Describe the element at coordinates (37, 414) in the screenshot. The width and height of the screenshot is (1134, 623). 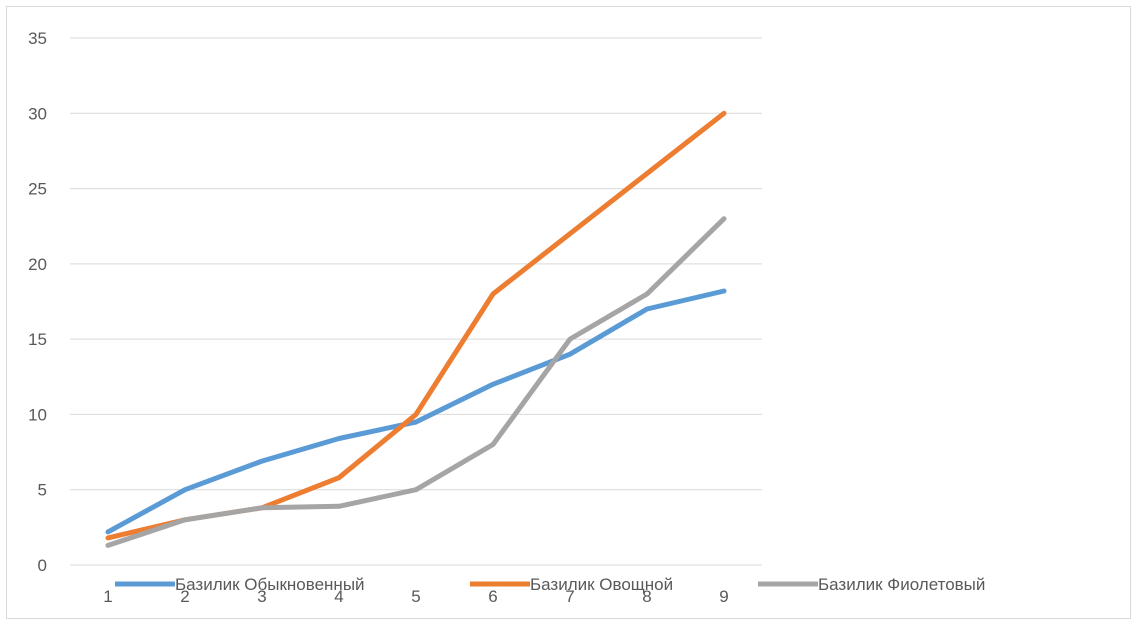
I see `y-tick-label: 10` at that location.